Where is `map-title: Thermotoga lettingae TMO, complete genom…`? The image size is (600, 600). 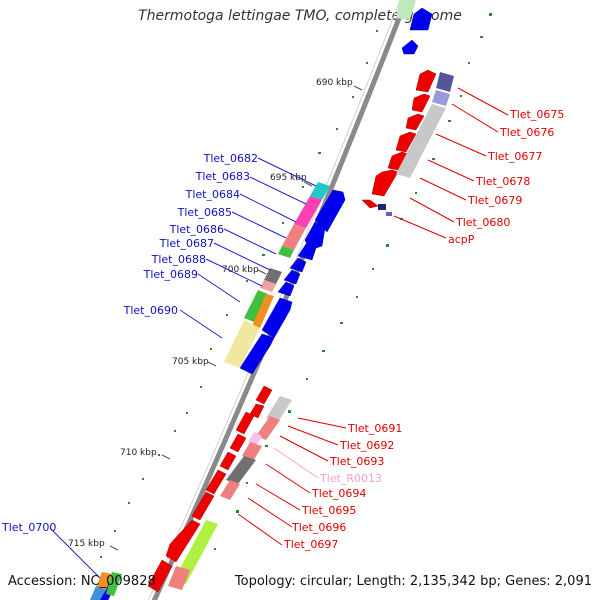
map-title: Thermotoga lettingae TMO, complete genom… is located at coordinates (300, 16).